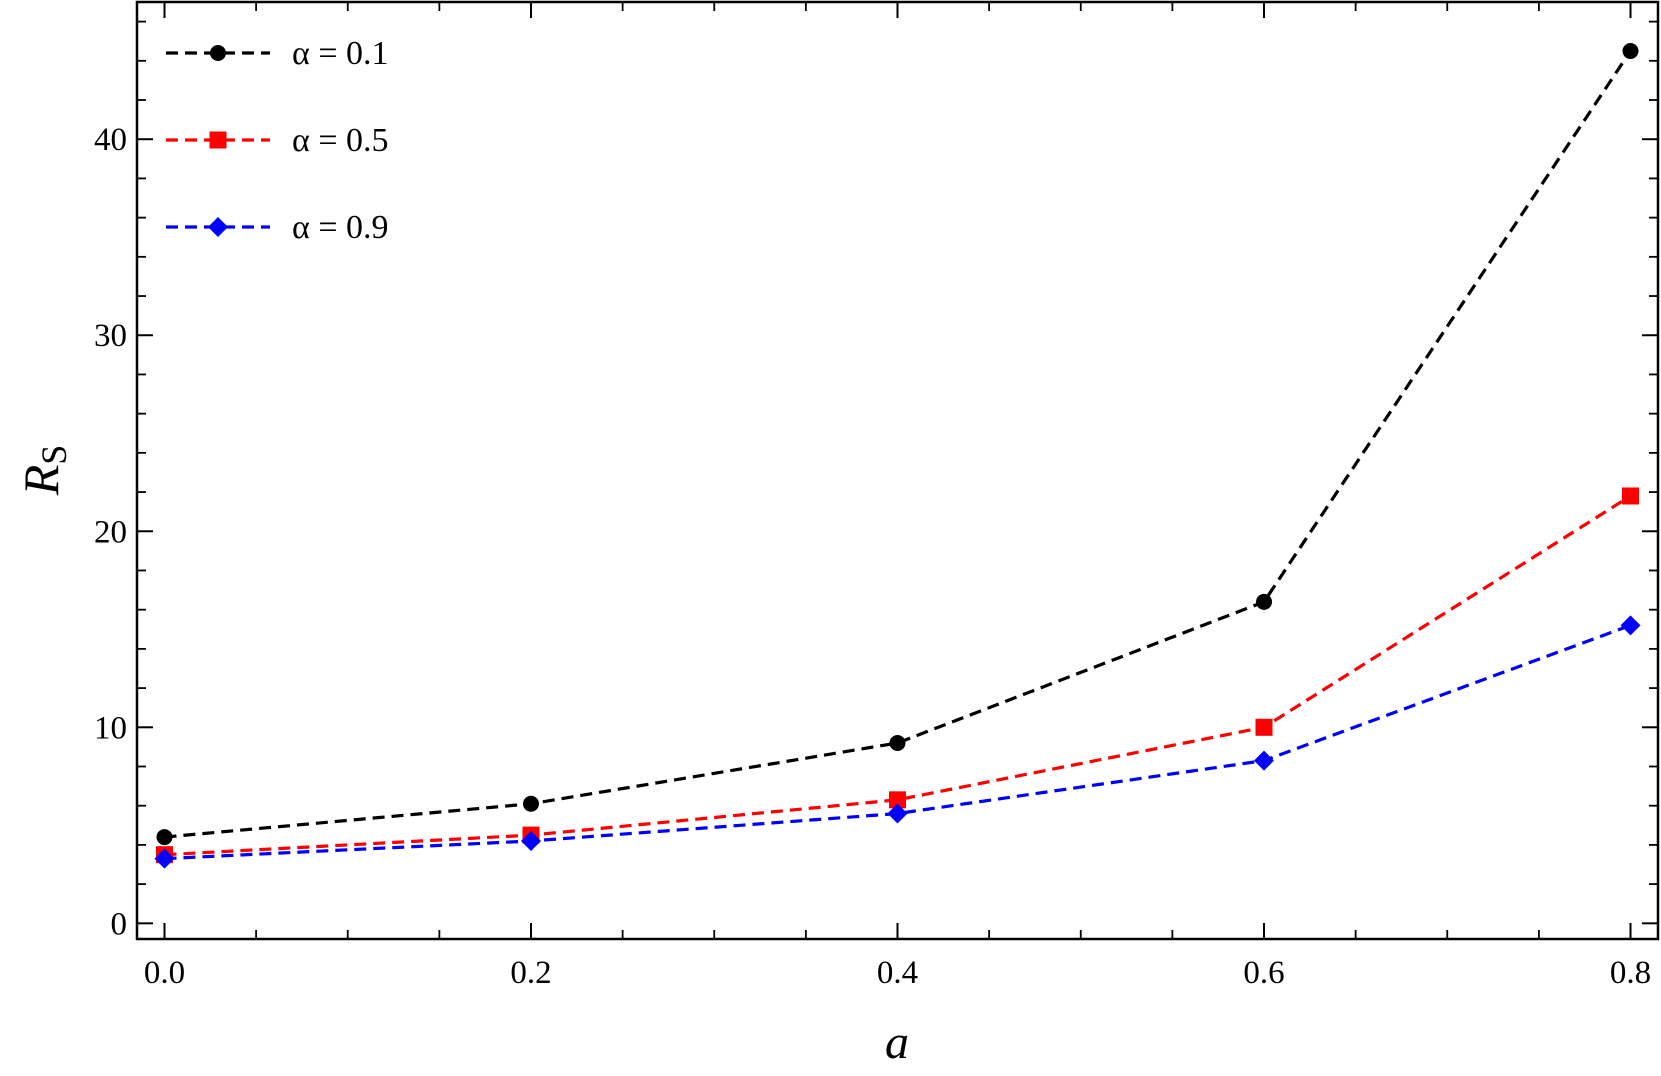 The image size is (1661, 1076). Describe the element at coordinates (340, 53) in the screenshot. I see `legend-label: α = 0.1` at that location.